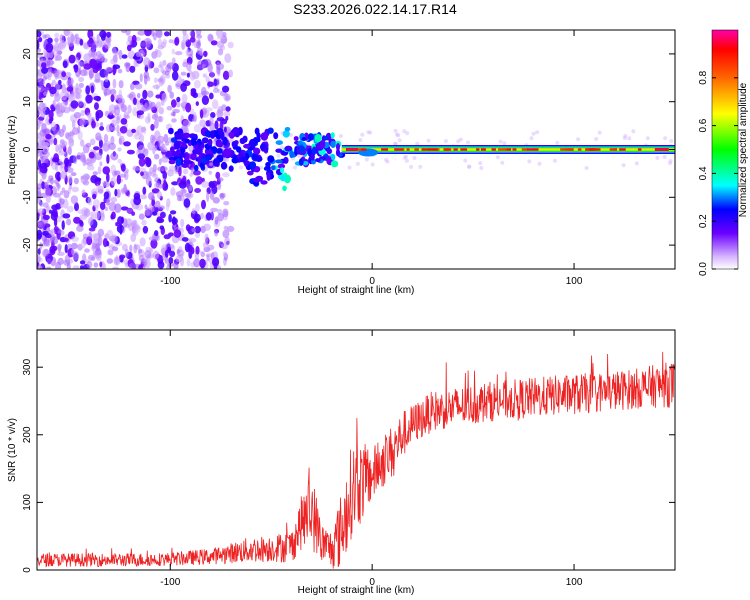  Describe the element at coordinates (27, 434) in the screenshot. I see `snr-y-tick-label: 200` at that location.